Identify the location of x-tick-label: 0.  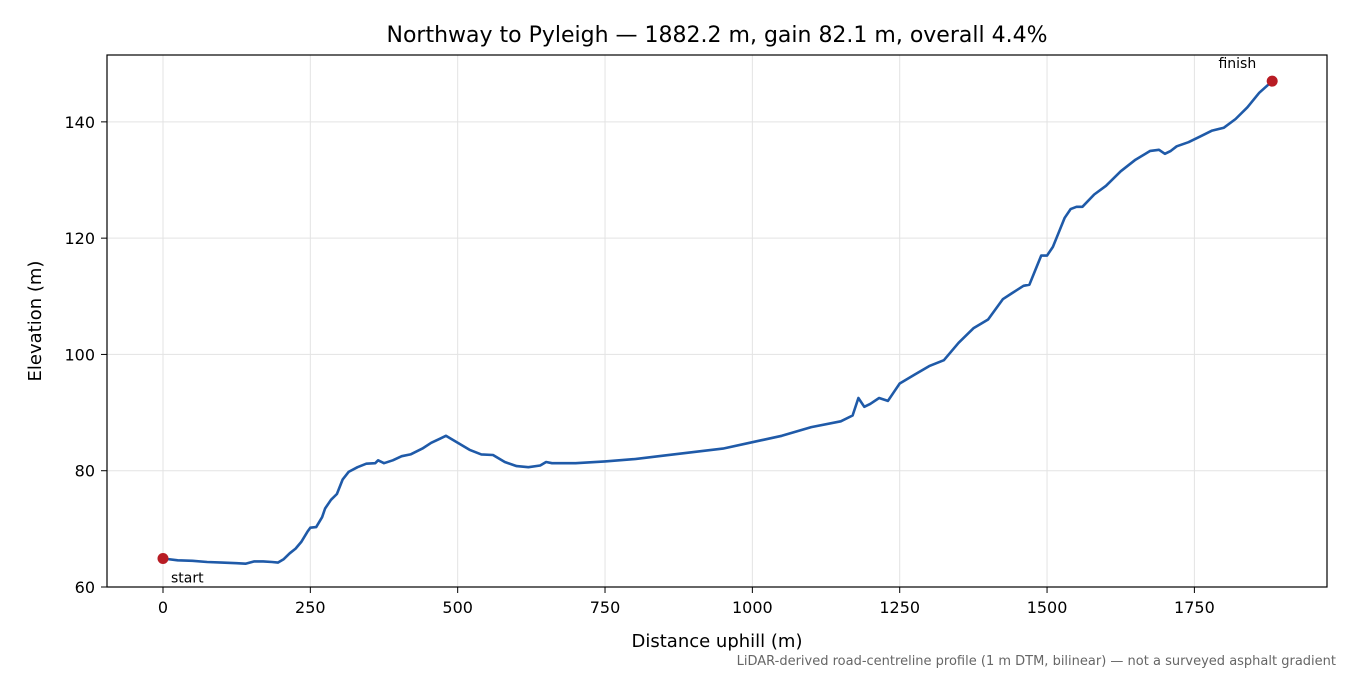
(163, 607).